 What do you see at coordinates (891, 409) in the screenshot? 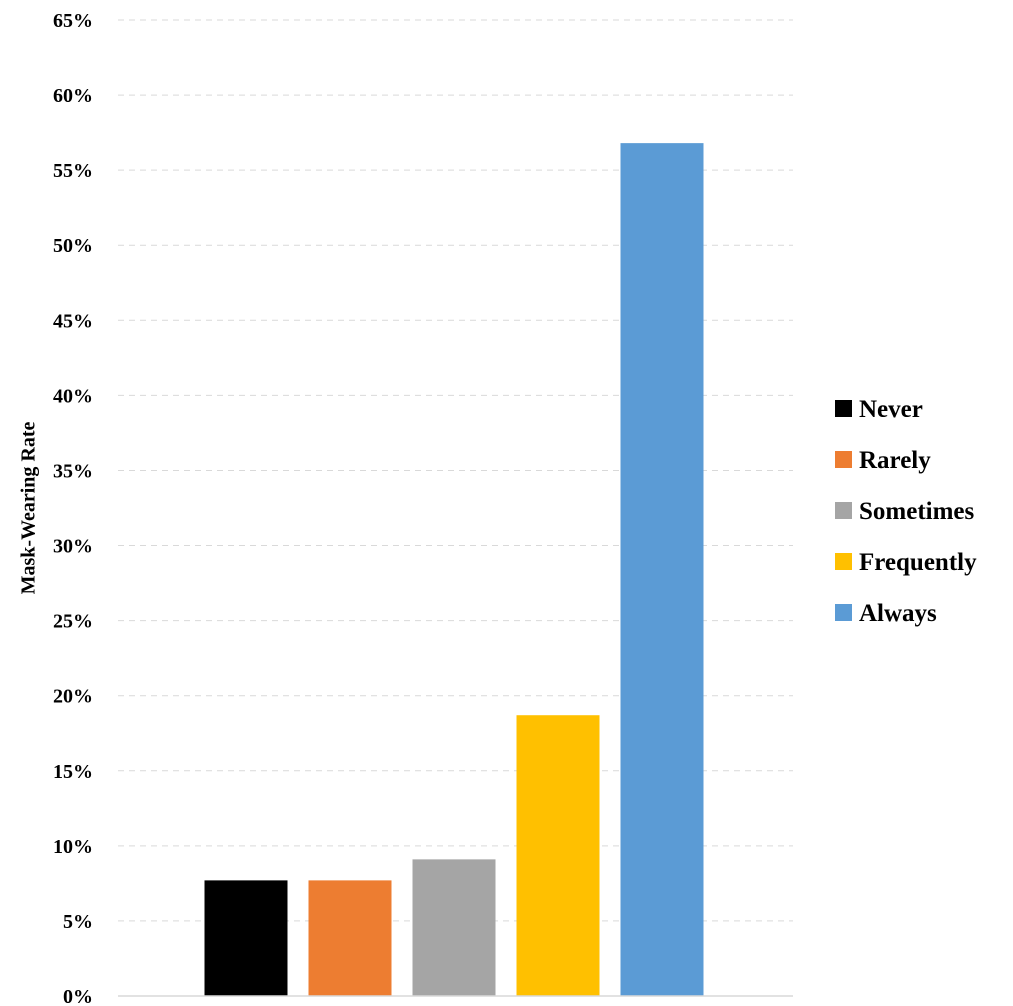
I see `legend-label: Never` at bounding box center [891, 409].